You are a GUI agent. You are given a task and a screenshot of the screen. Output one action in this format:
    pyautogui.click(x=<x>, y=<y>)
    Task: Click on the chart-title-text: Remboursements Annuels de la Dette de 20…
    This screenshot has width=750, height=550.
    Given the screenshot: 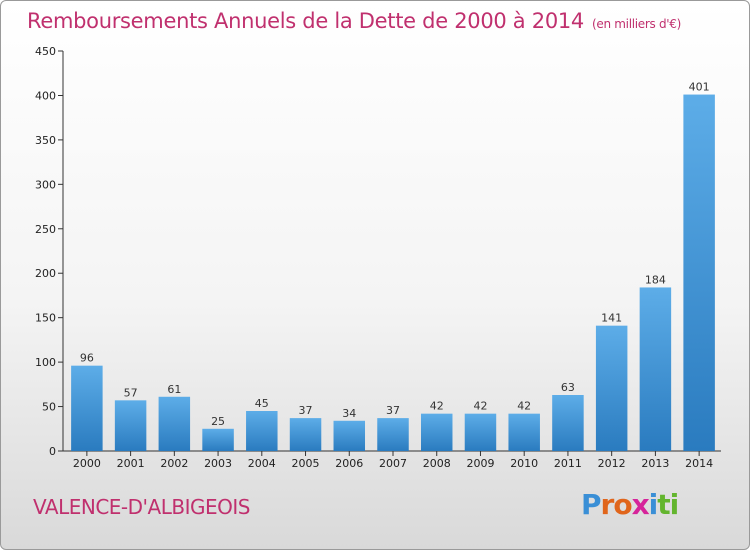 What is the action you would take?
    pyautogui.click(x=305, y=21)
    